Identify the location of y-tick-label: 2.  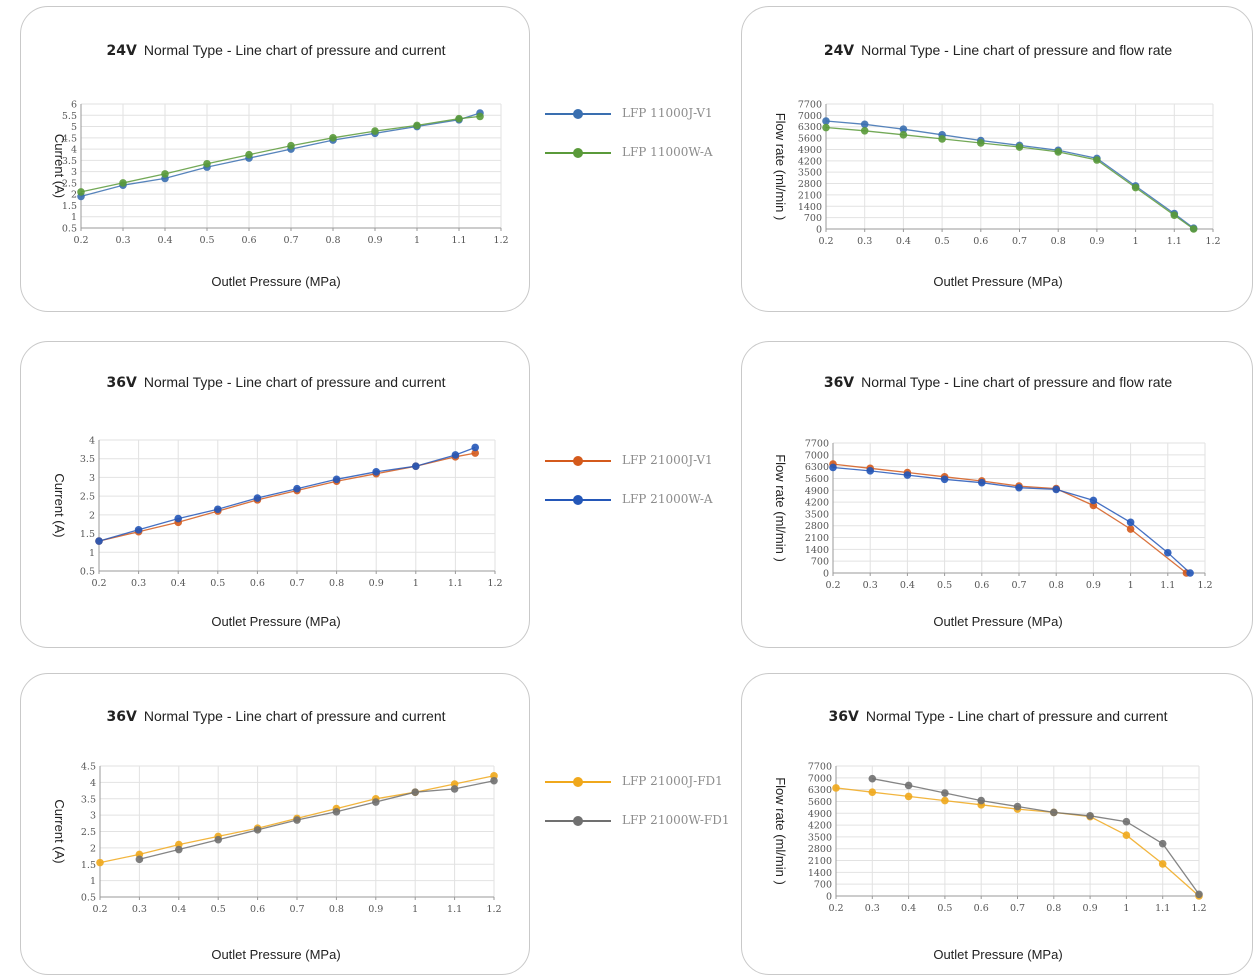
(93, 848).